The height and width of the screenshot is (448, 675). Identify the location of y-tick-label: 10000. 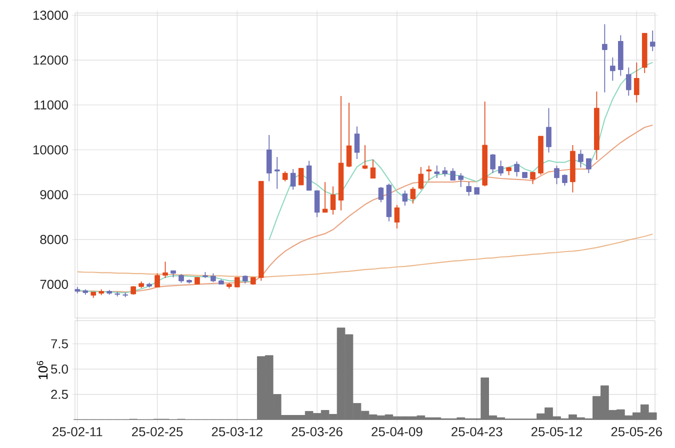
(50, 149).